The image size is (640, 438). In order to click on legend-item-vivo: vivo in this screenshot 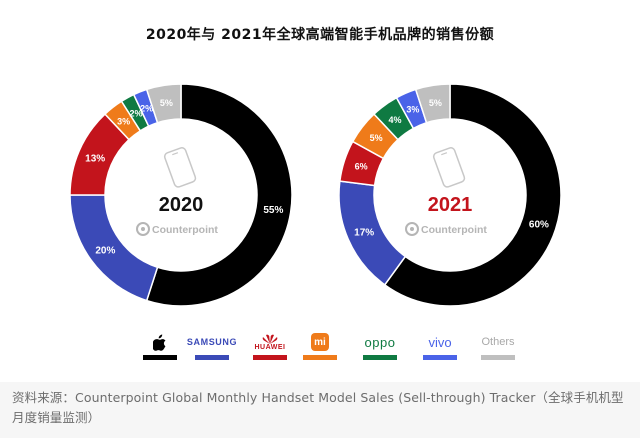, I will do `click(440, 350)`.